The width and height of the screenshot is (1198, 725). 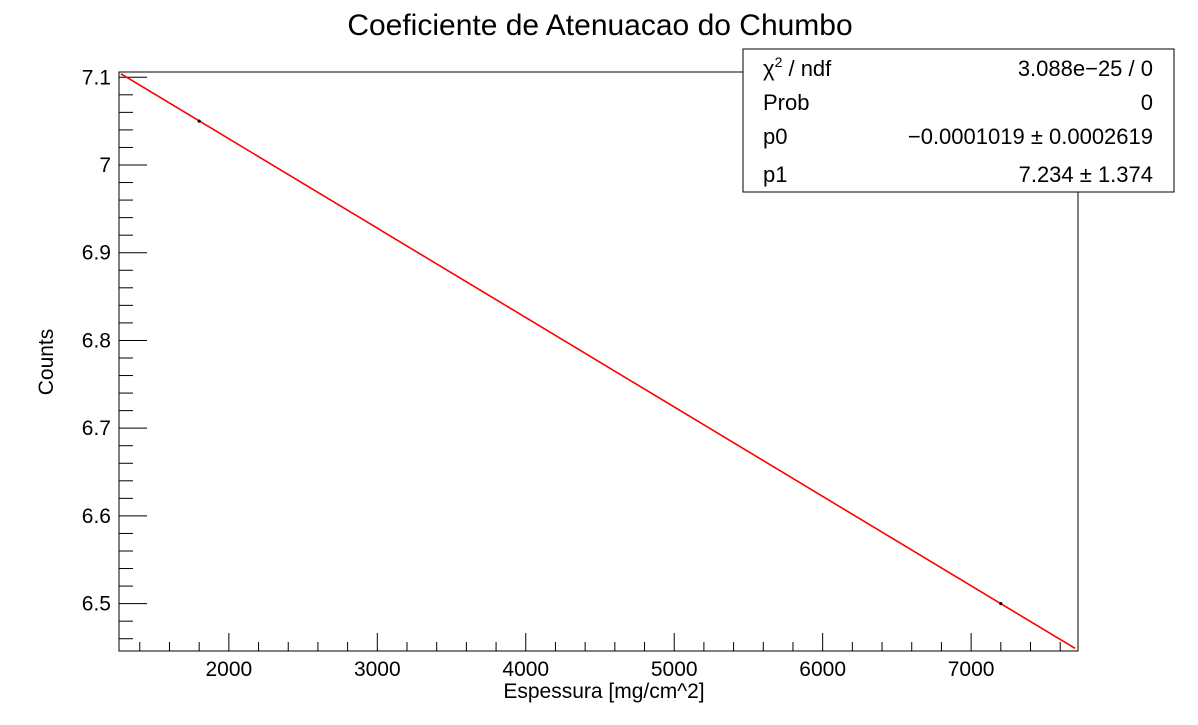 I want to click on x-tick-label: 7000, so click(x=971, y=669).